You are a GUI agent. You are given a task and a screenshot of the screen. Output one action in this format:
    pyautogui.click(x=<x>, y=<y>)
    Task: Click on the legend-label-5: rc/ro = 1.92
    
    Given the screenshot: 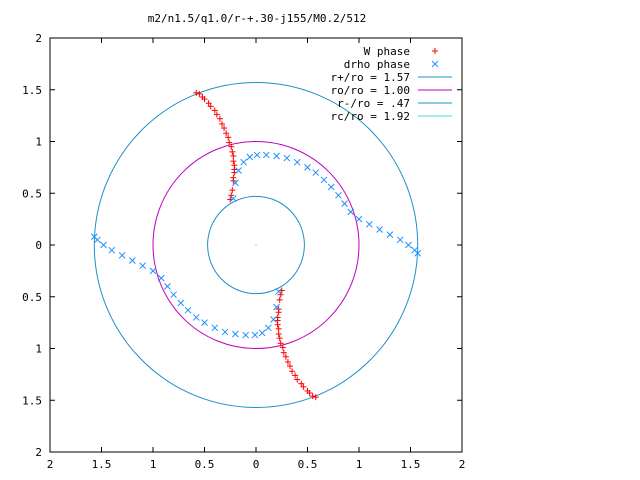 What is the action you would take?
    pyautogui.click(x=370, y=116)
    